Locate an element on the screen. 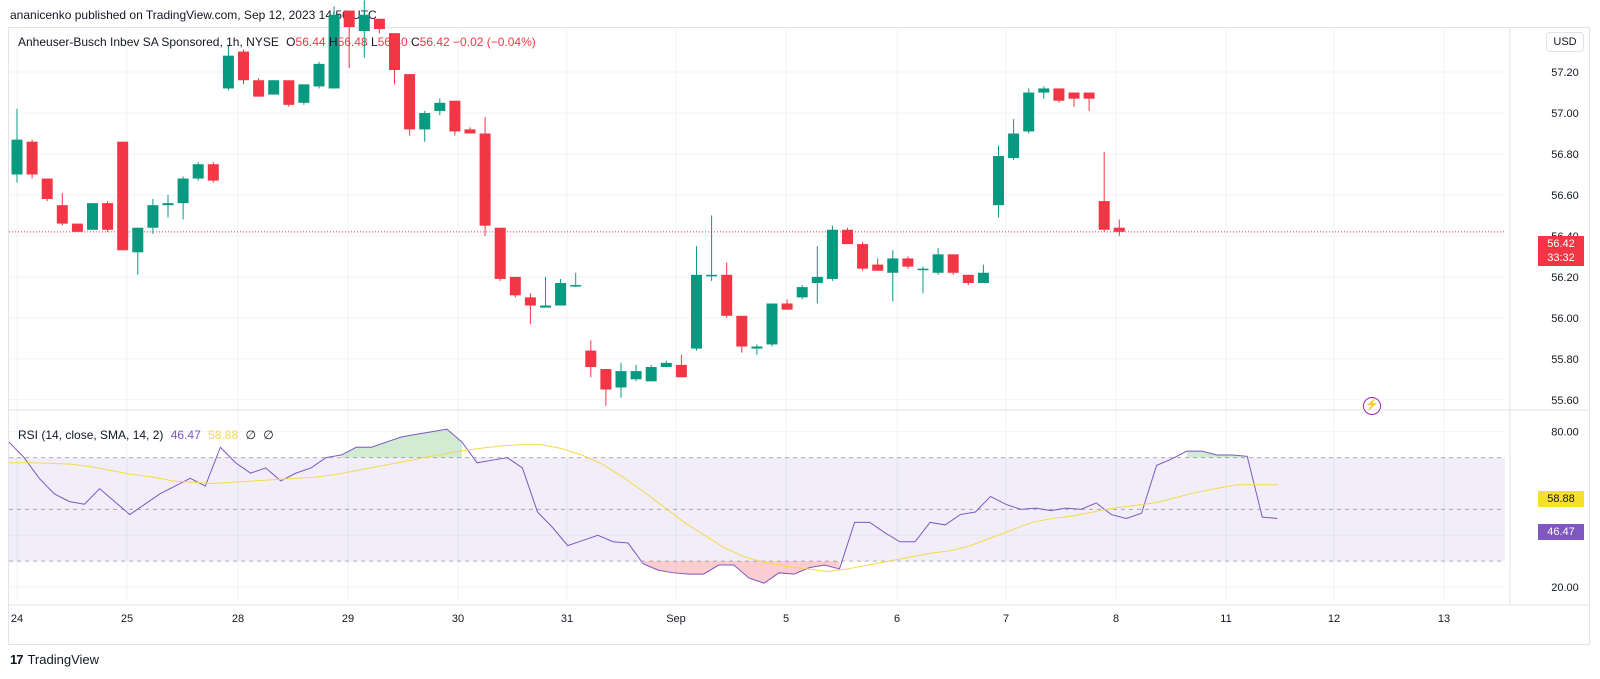  change-value: −0.02 (−0.04%) is located at coordinates (494, 42).